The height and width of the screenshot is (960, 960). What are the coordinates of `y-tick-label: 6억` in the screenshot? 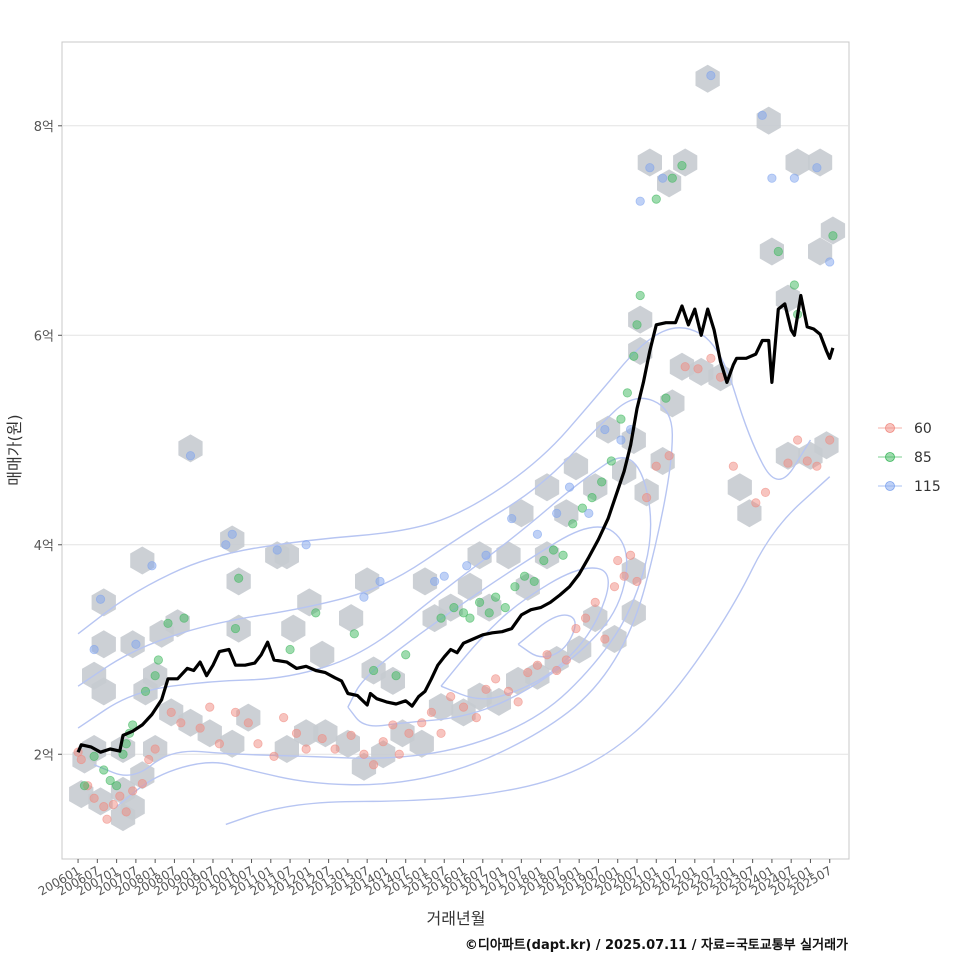 It's located at (44, 336).